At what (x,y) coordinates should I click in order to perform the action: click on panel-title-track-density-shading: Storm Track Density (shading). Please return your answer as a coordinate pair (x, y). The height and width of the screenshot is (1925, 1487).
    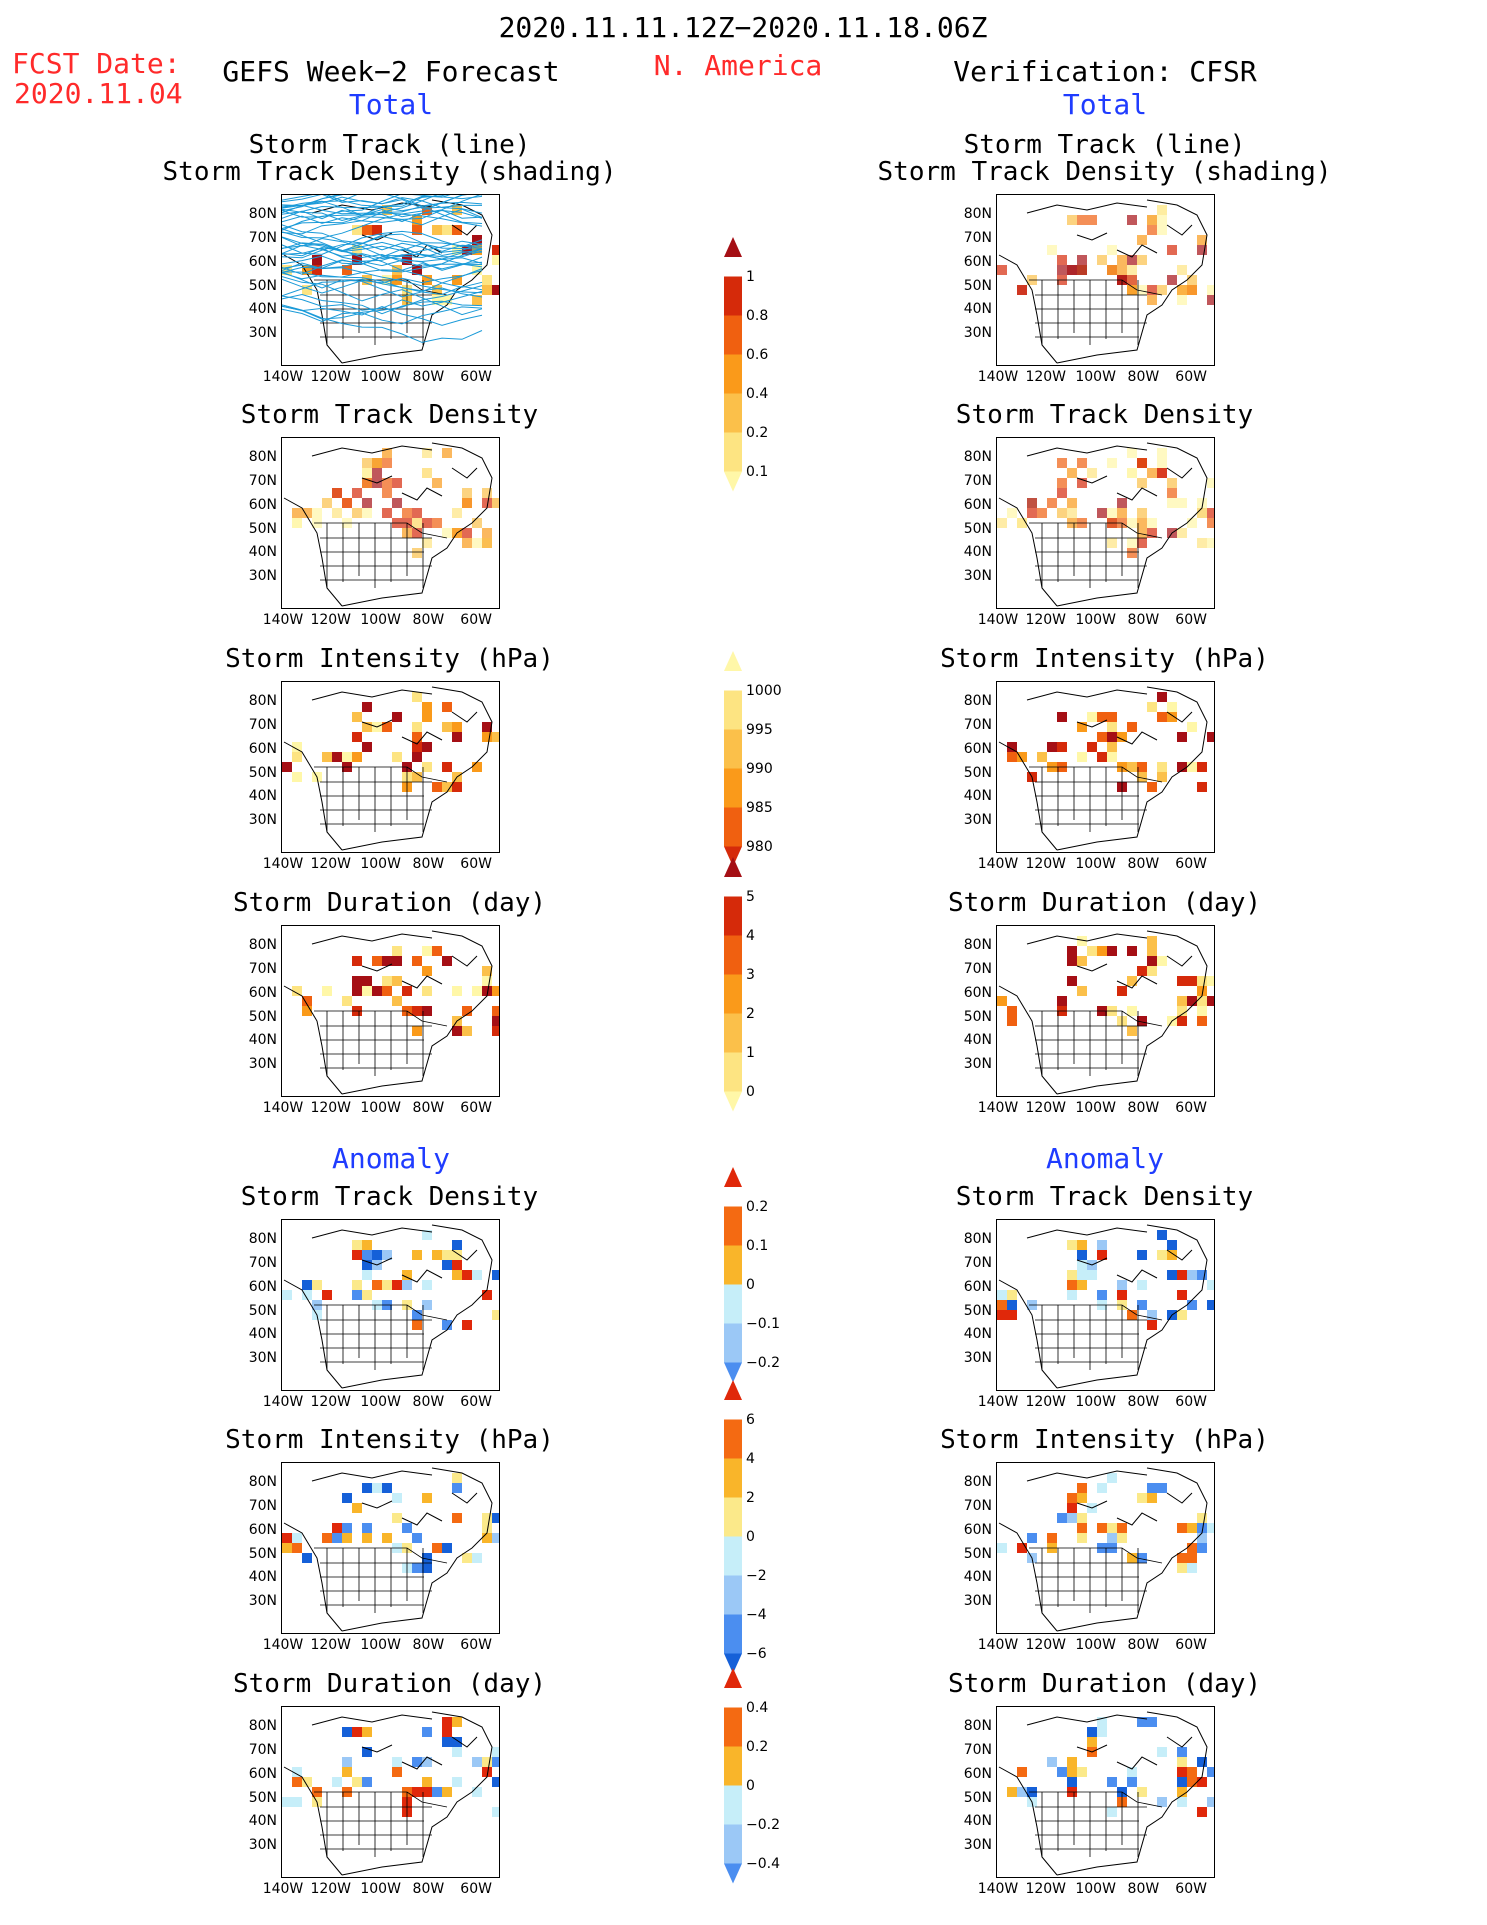
    Looking at the image, I should click on (389, 172).